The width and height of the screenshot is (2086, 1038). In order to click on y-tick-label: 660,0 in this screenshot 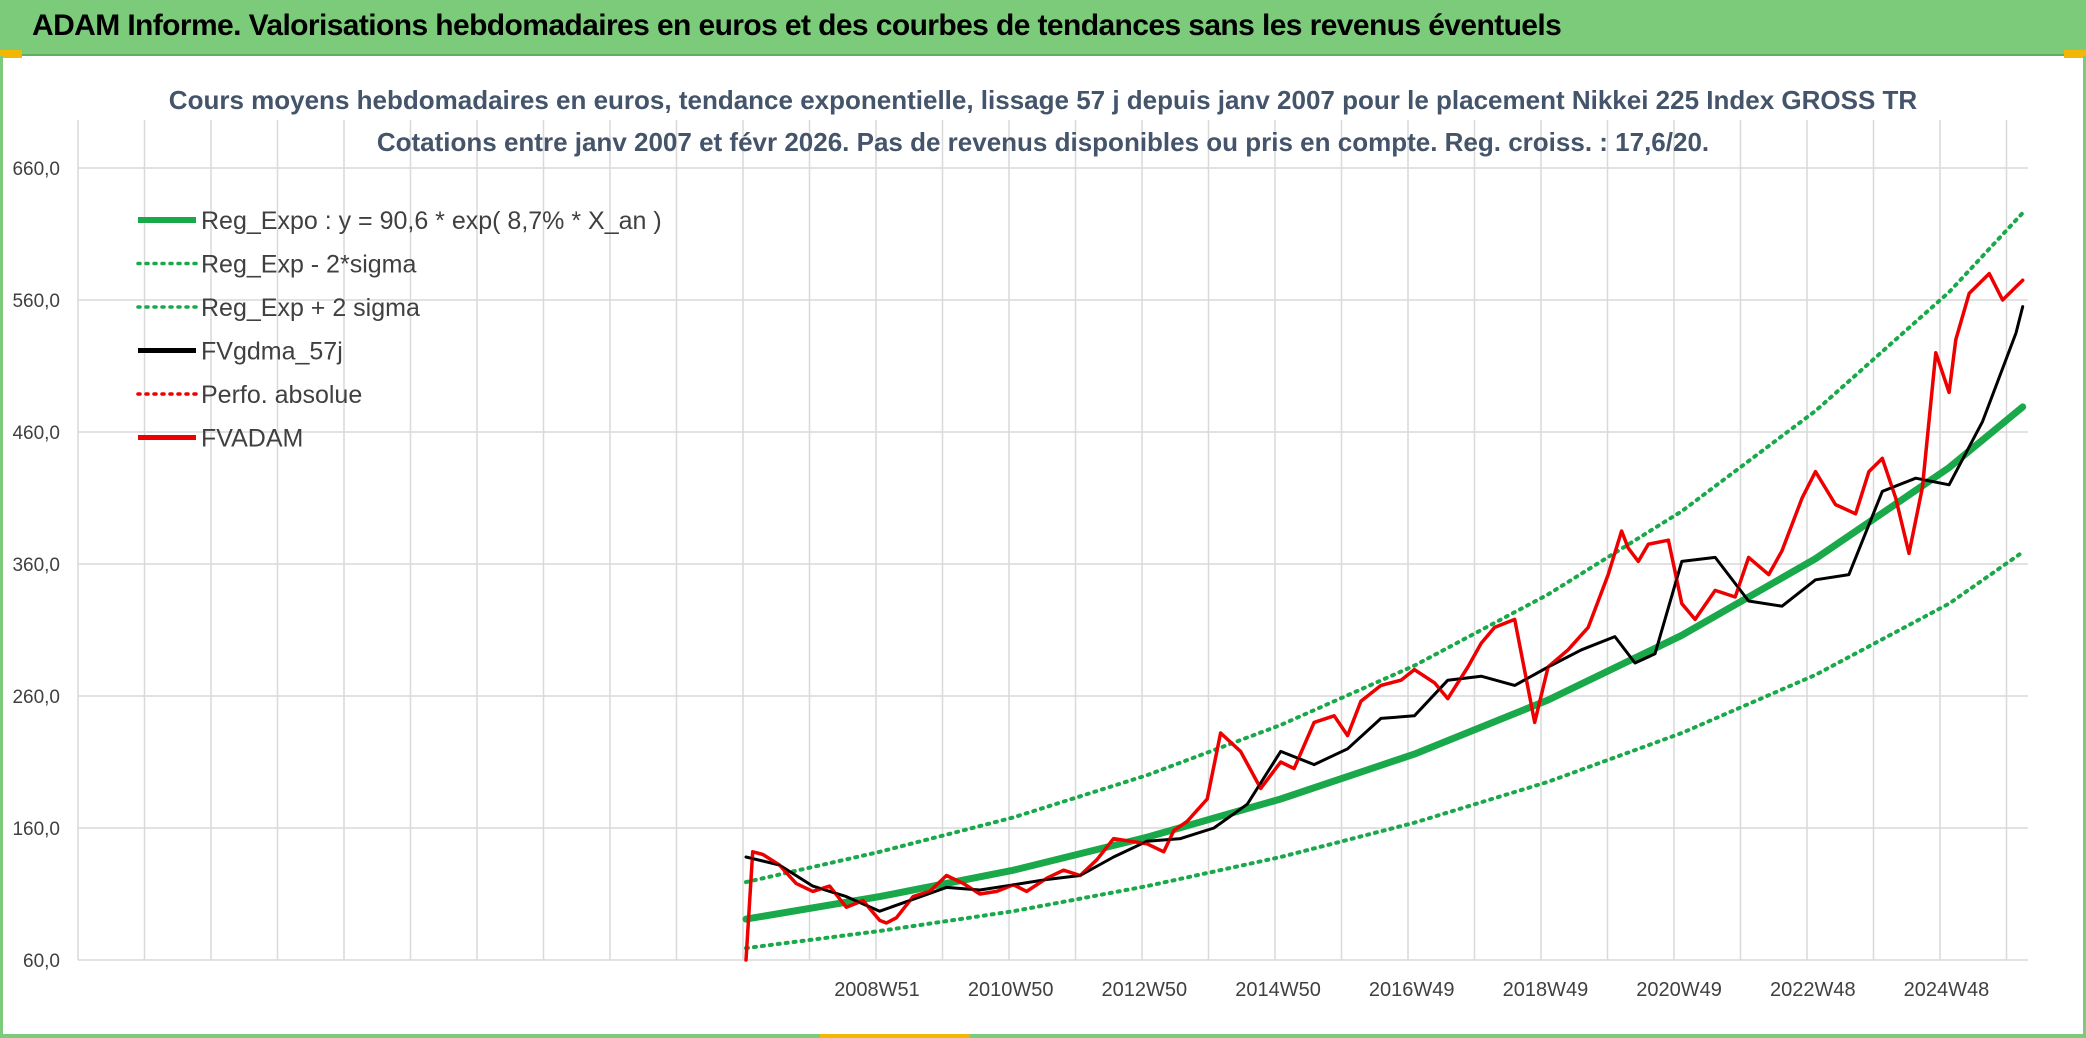, I will do `click(36, 169)`.